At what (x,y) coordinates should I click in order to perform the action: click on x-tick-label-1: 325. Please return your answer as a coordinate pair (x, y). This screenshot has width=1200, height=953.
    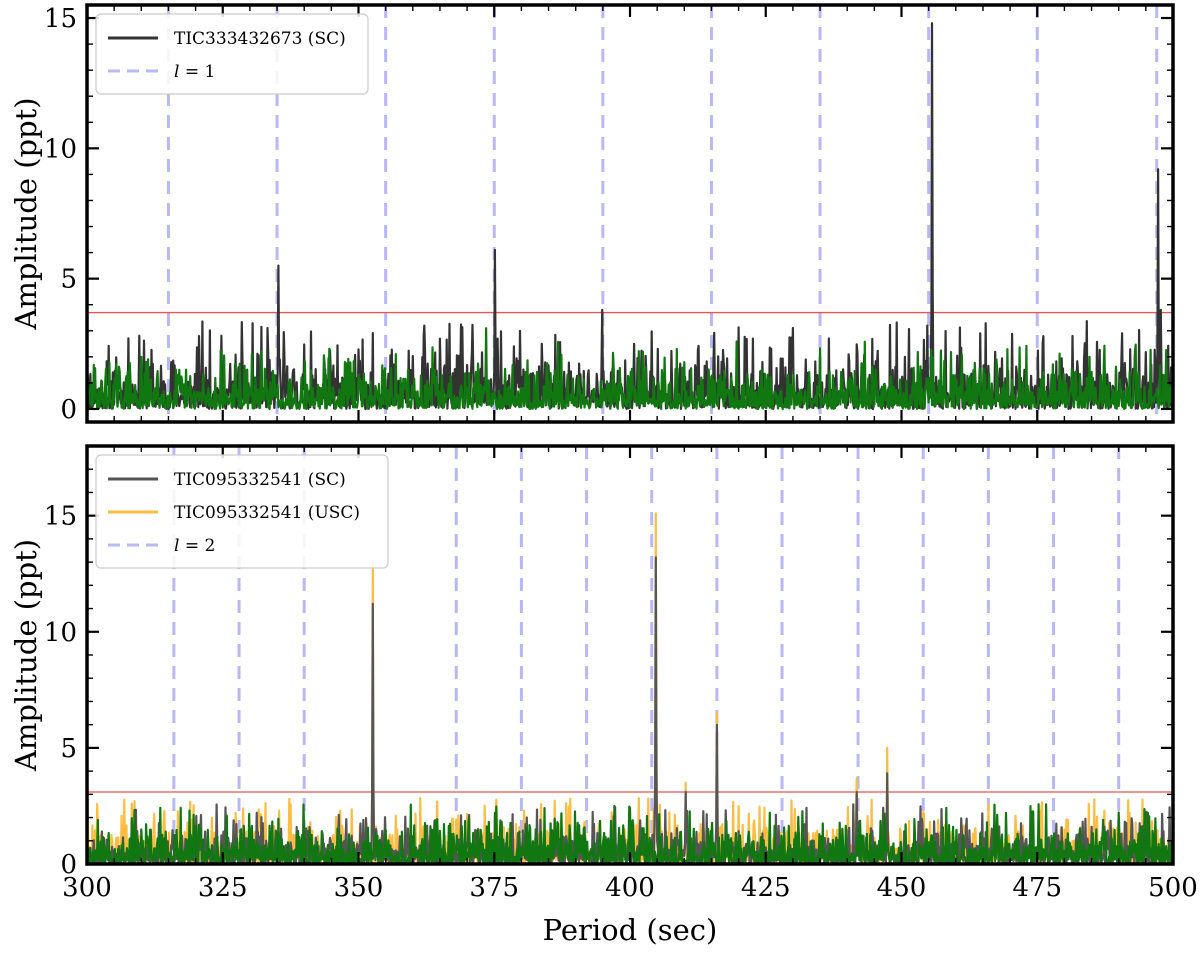
    Looking at the image, I should click on (223, 888).